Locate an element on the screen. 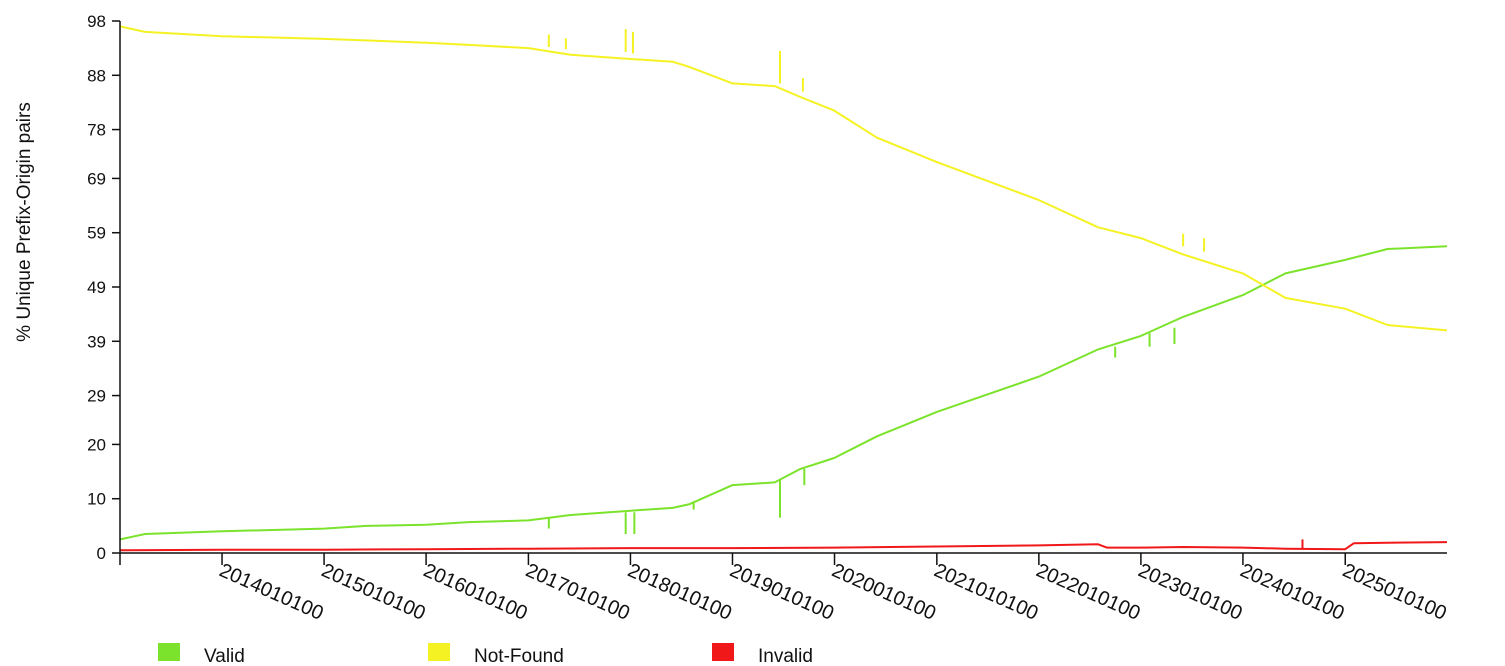 The image size is (1505, 666). legend-swatch-invalid is located at coordinates (723, 652).